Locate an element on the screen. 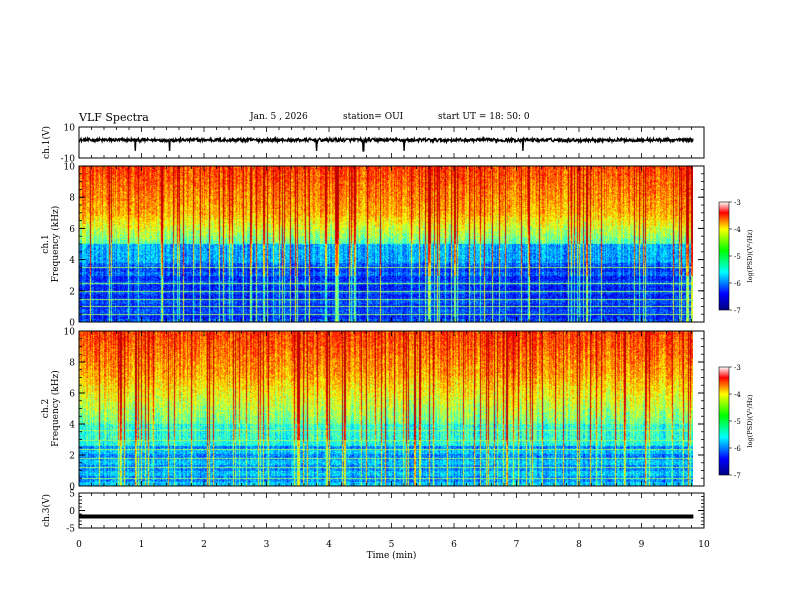 This screenshot has width=792, height=612. ch3-waveform-ytick-label: 5 is located at coordinates (72, 495).